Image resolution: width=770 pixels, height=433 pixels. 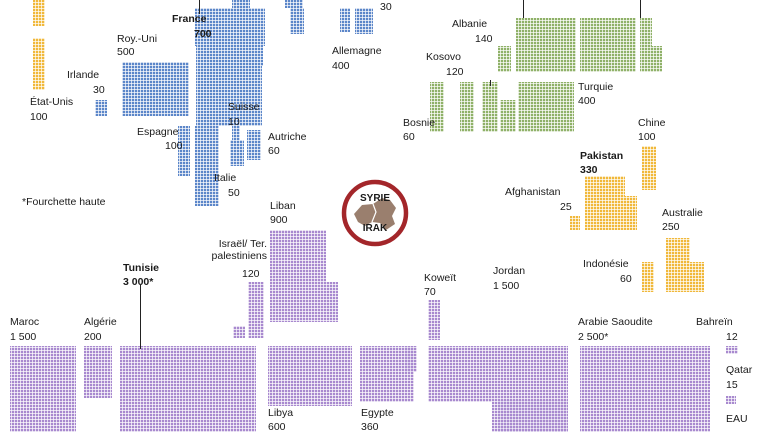 I want to click on value-kosovo: 120, so click(x=455, y=72).